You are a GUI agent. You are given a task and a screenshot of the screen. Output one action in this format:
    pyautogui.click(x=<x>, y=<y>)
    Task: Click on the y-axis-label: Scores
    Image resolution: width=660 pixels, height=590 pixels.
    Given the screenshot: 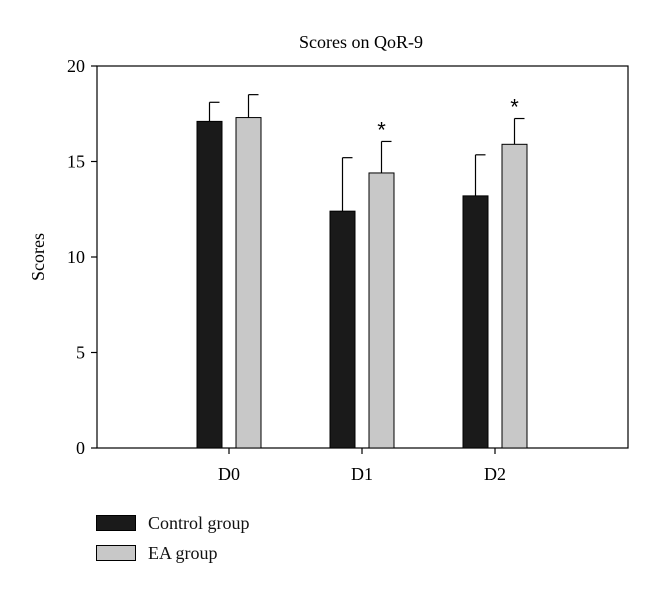 What is the action you would take?
    pyautogui.click(x=38, y=257)
    